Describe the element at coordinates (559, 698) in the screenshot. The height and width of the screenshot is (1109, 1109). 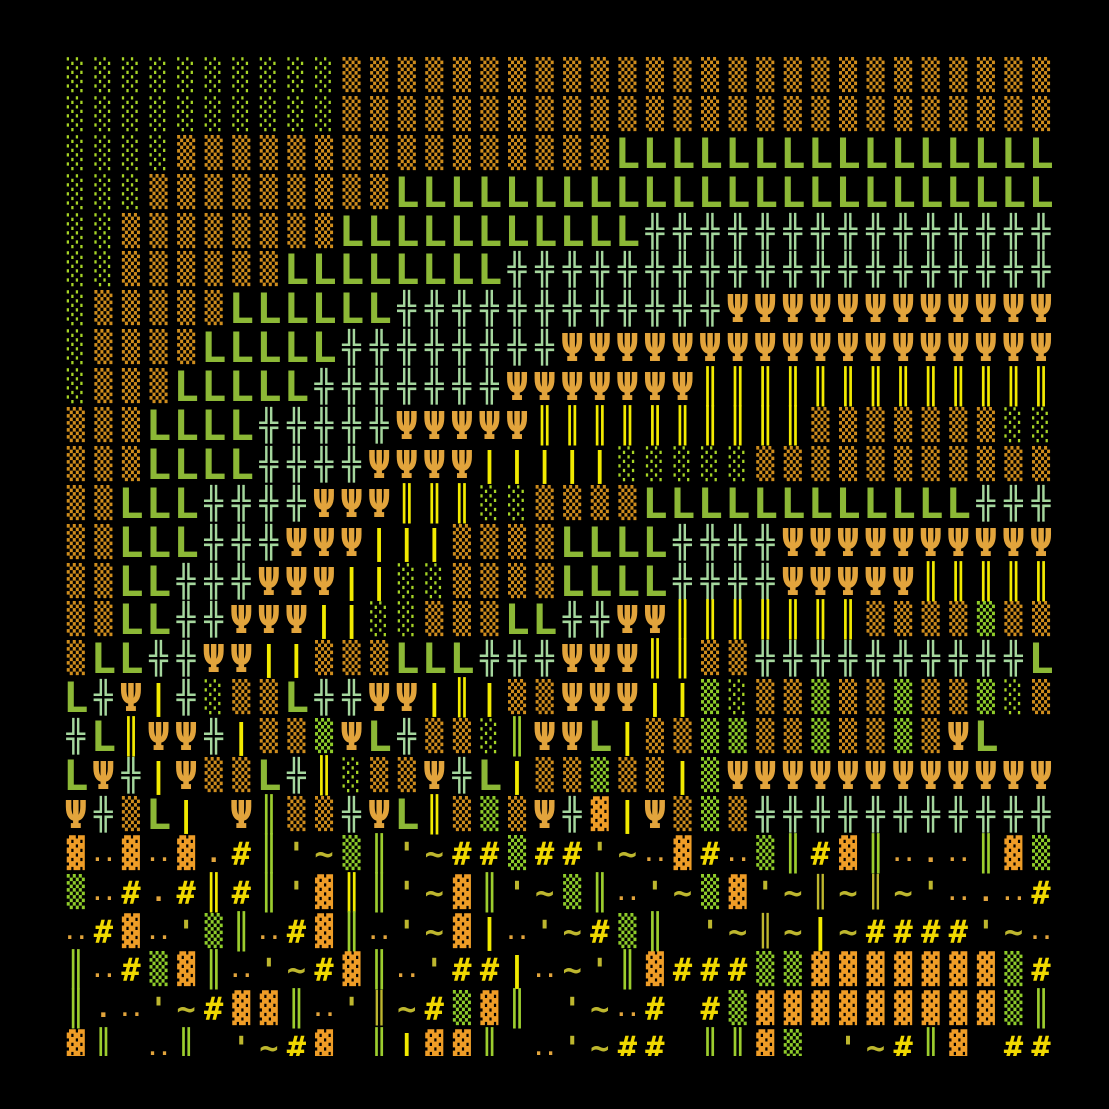
I see `art-row: L ╬ Ψ | ╬ ░ ▒ ▒ L ╬ ╬ Ψ Ψ | ║ | ▒ ▒ Ψ Ψ Ψ | | ▒ ░ ▒ ▒ ▒ ▒ ▒ ▒ ▒ ▒ ▒ ░ ▒` at that location.